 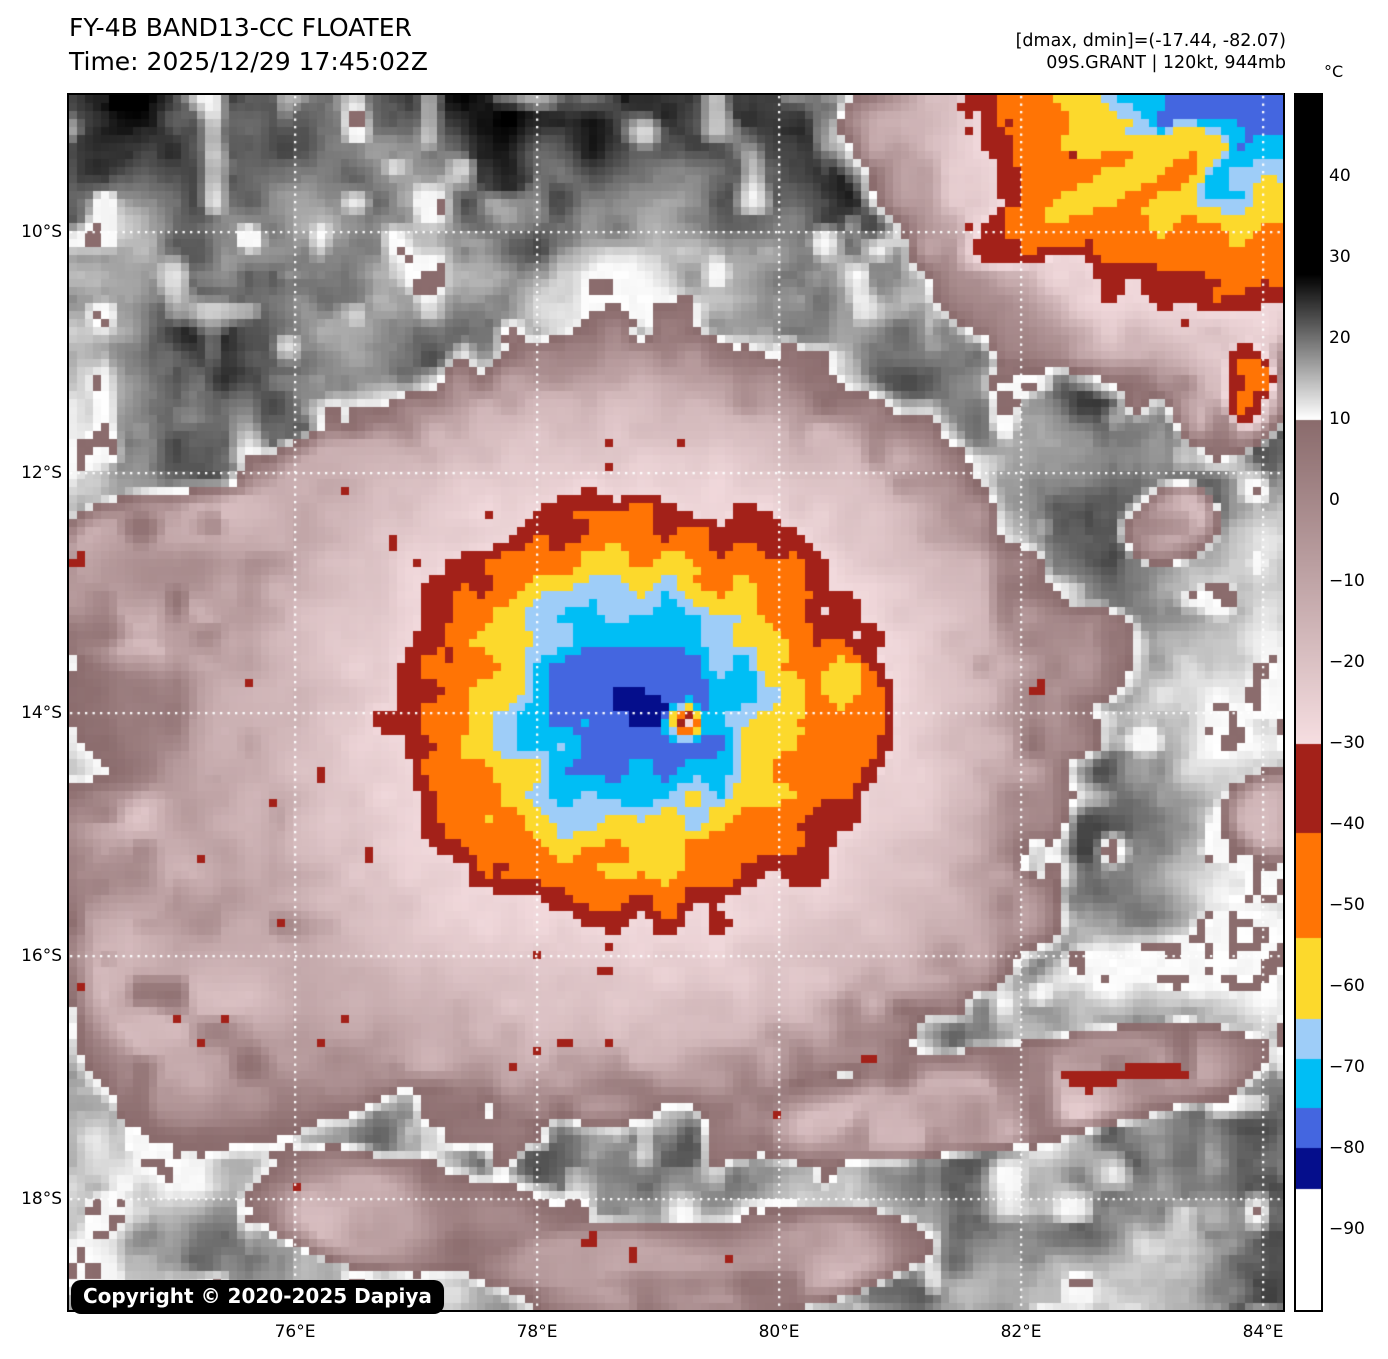 What do you see at coordinates (1340, 257) in the screenshot?
I see `colorbar-tick-label: 30` at bounding box center [1340, 257].